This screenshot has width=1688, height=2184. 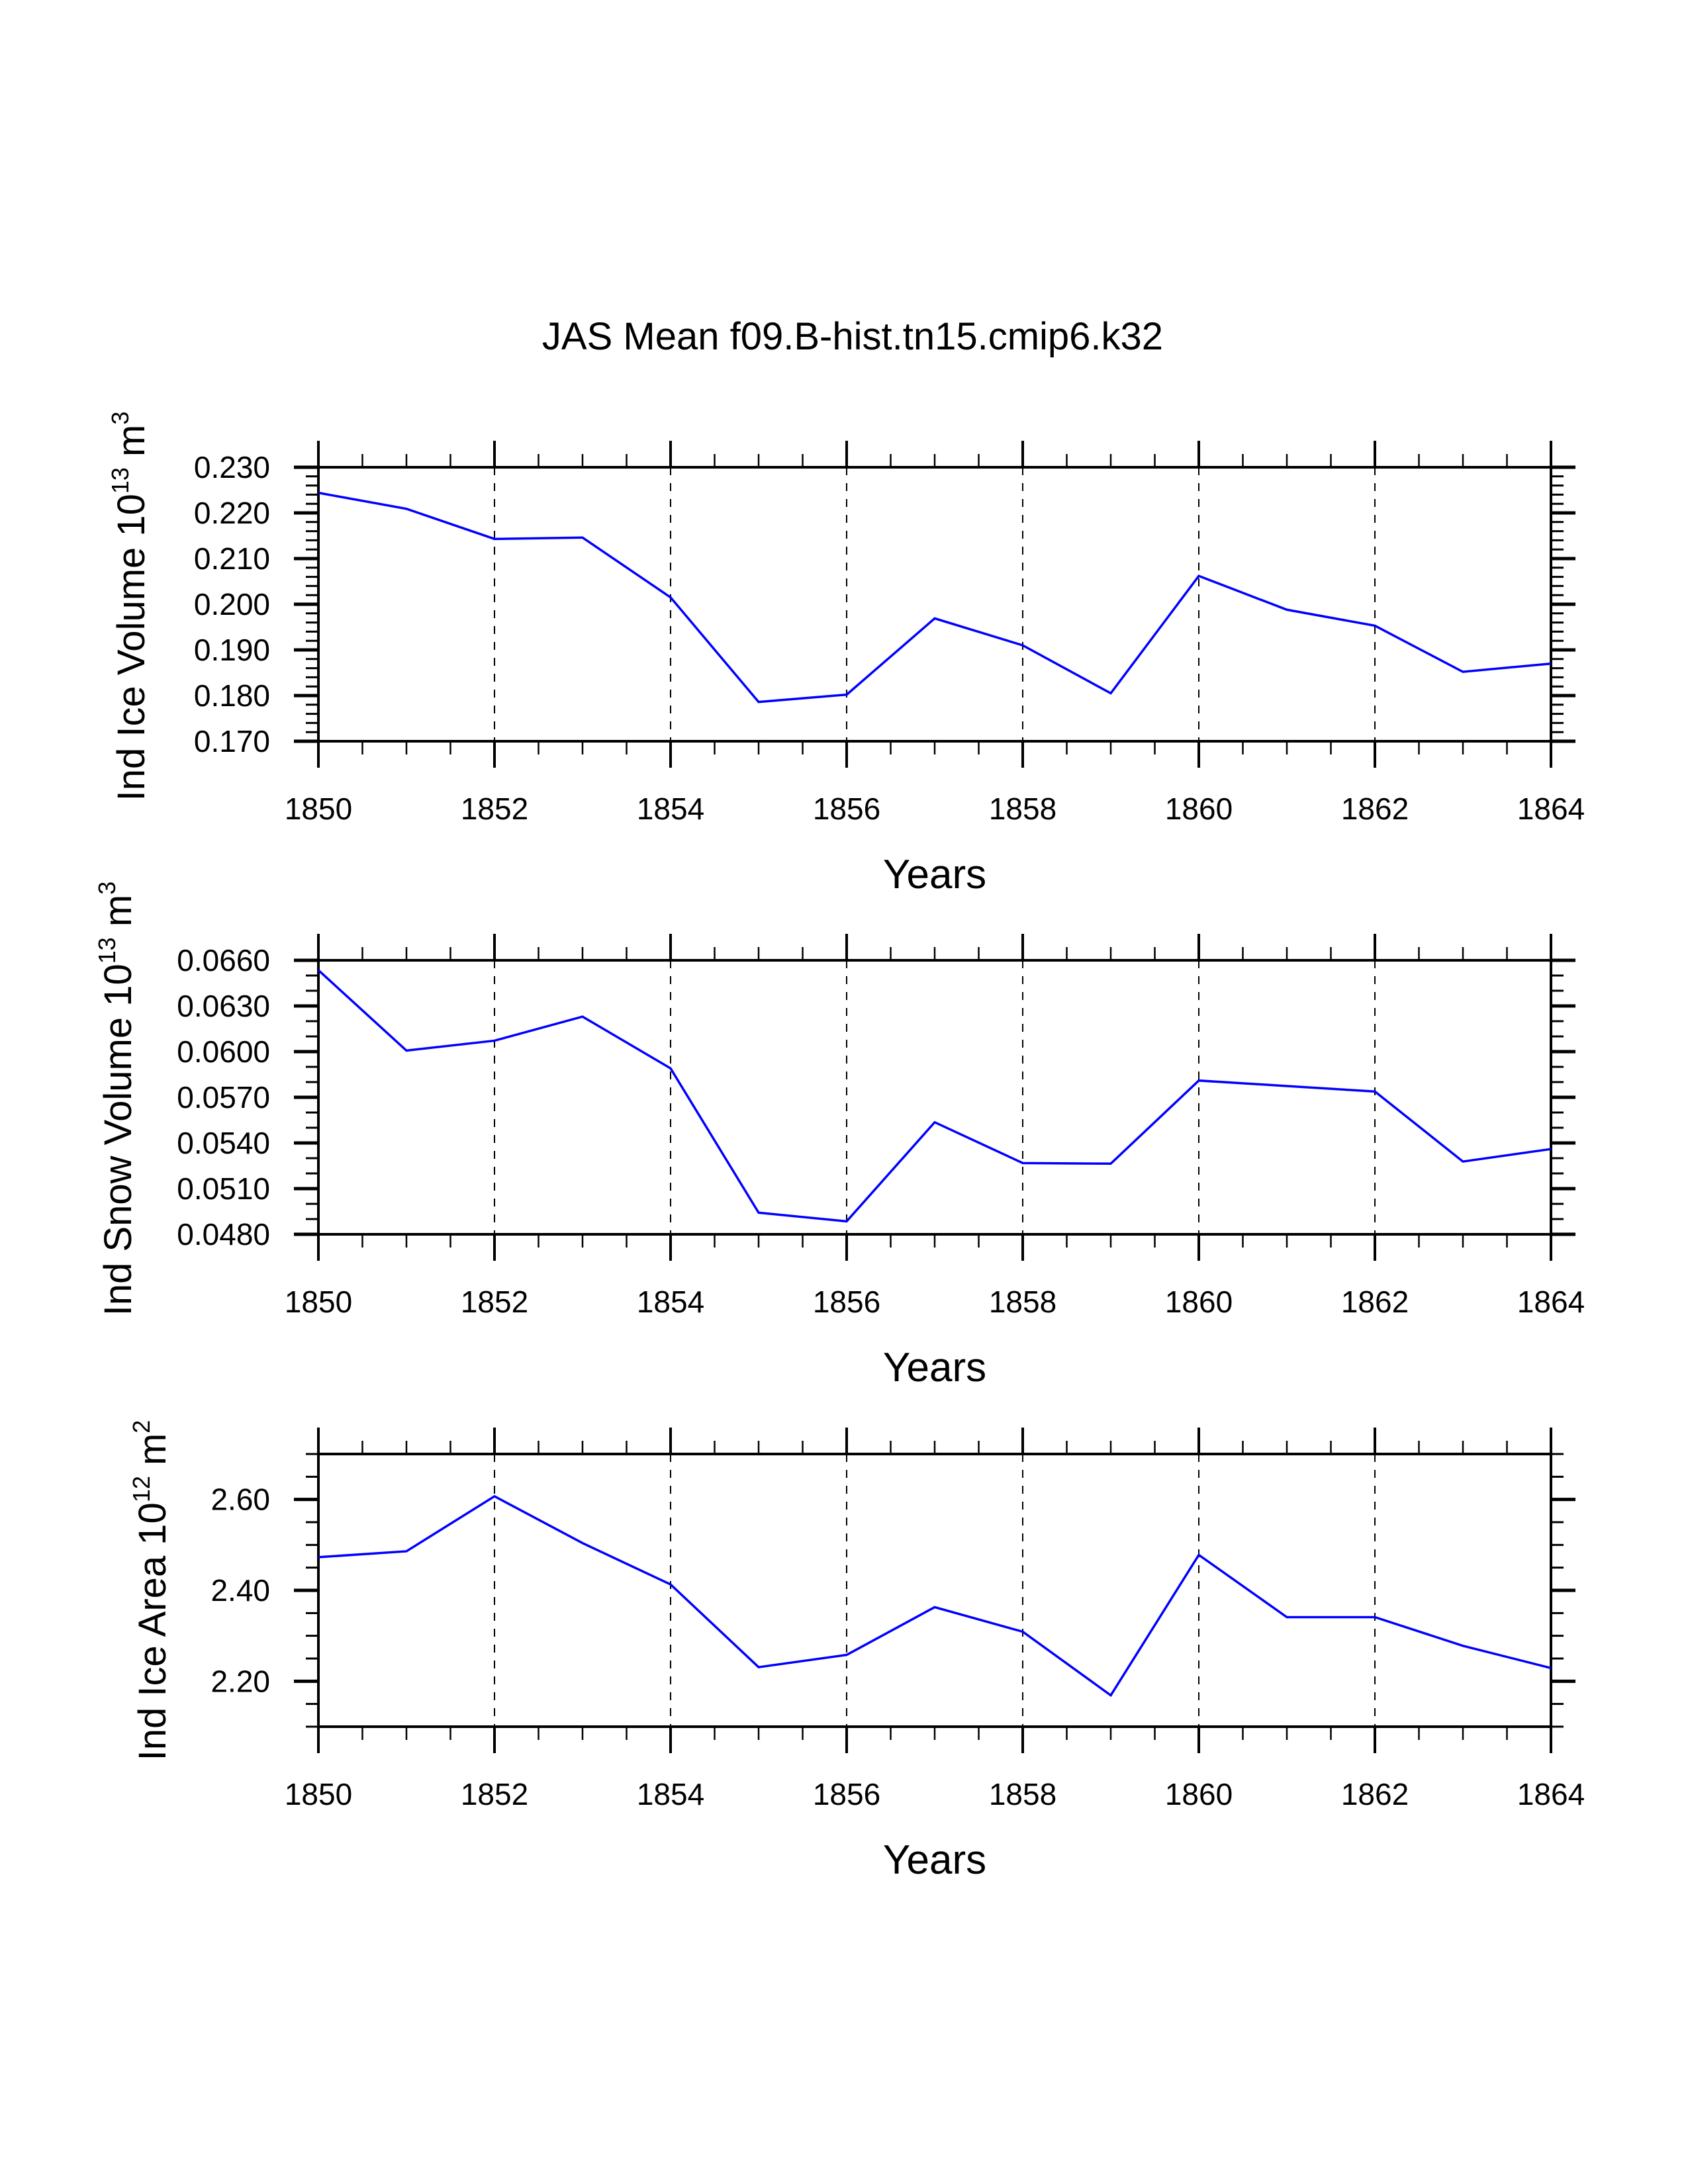 I want to click on y-tick-label: 0.170, so click(x=232, y=741).